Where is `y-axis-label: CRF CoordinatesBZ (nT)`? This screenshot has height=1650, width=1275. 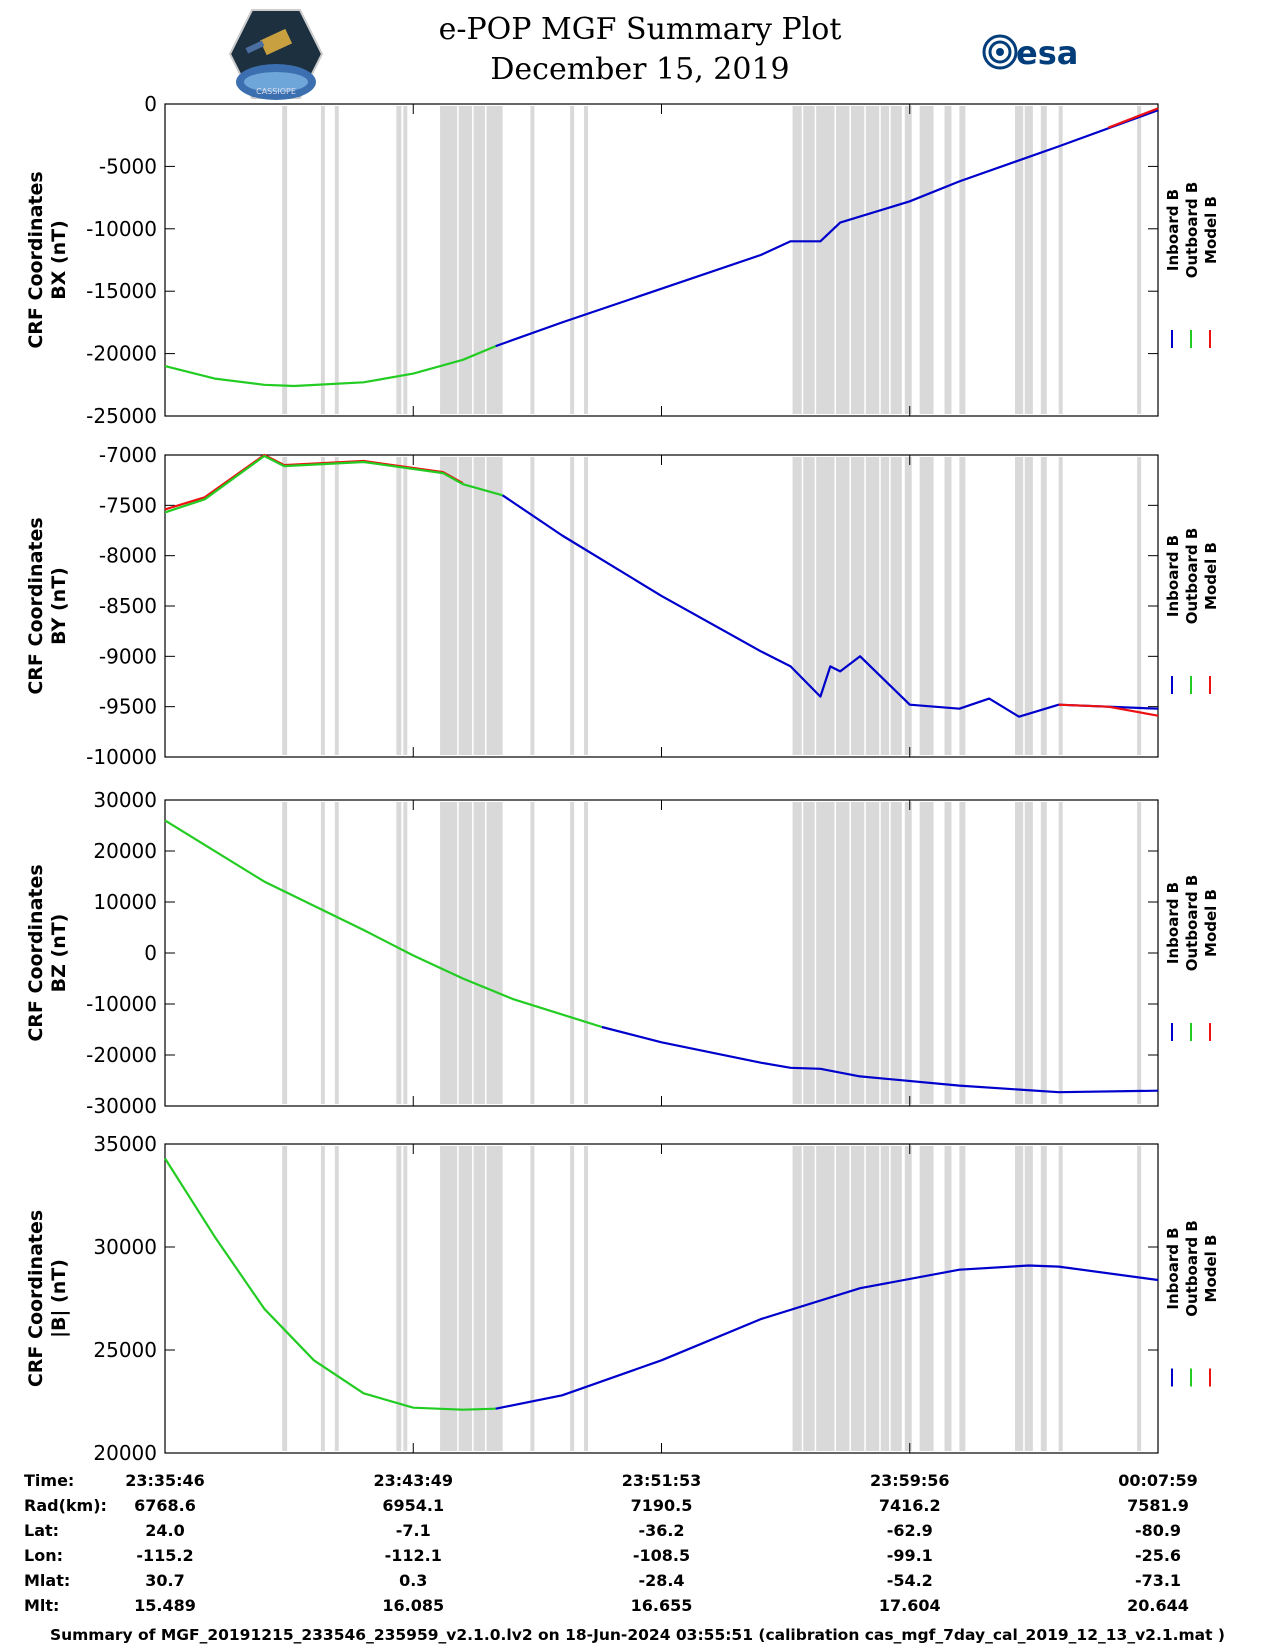 y-axis-label: CRF CoordinatesBZ (nT) is located at coordinates (47, 952).